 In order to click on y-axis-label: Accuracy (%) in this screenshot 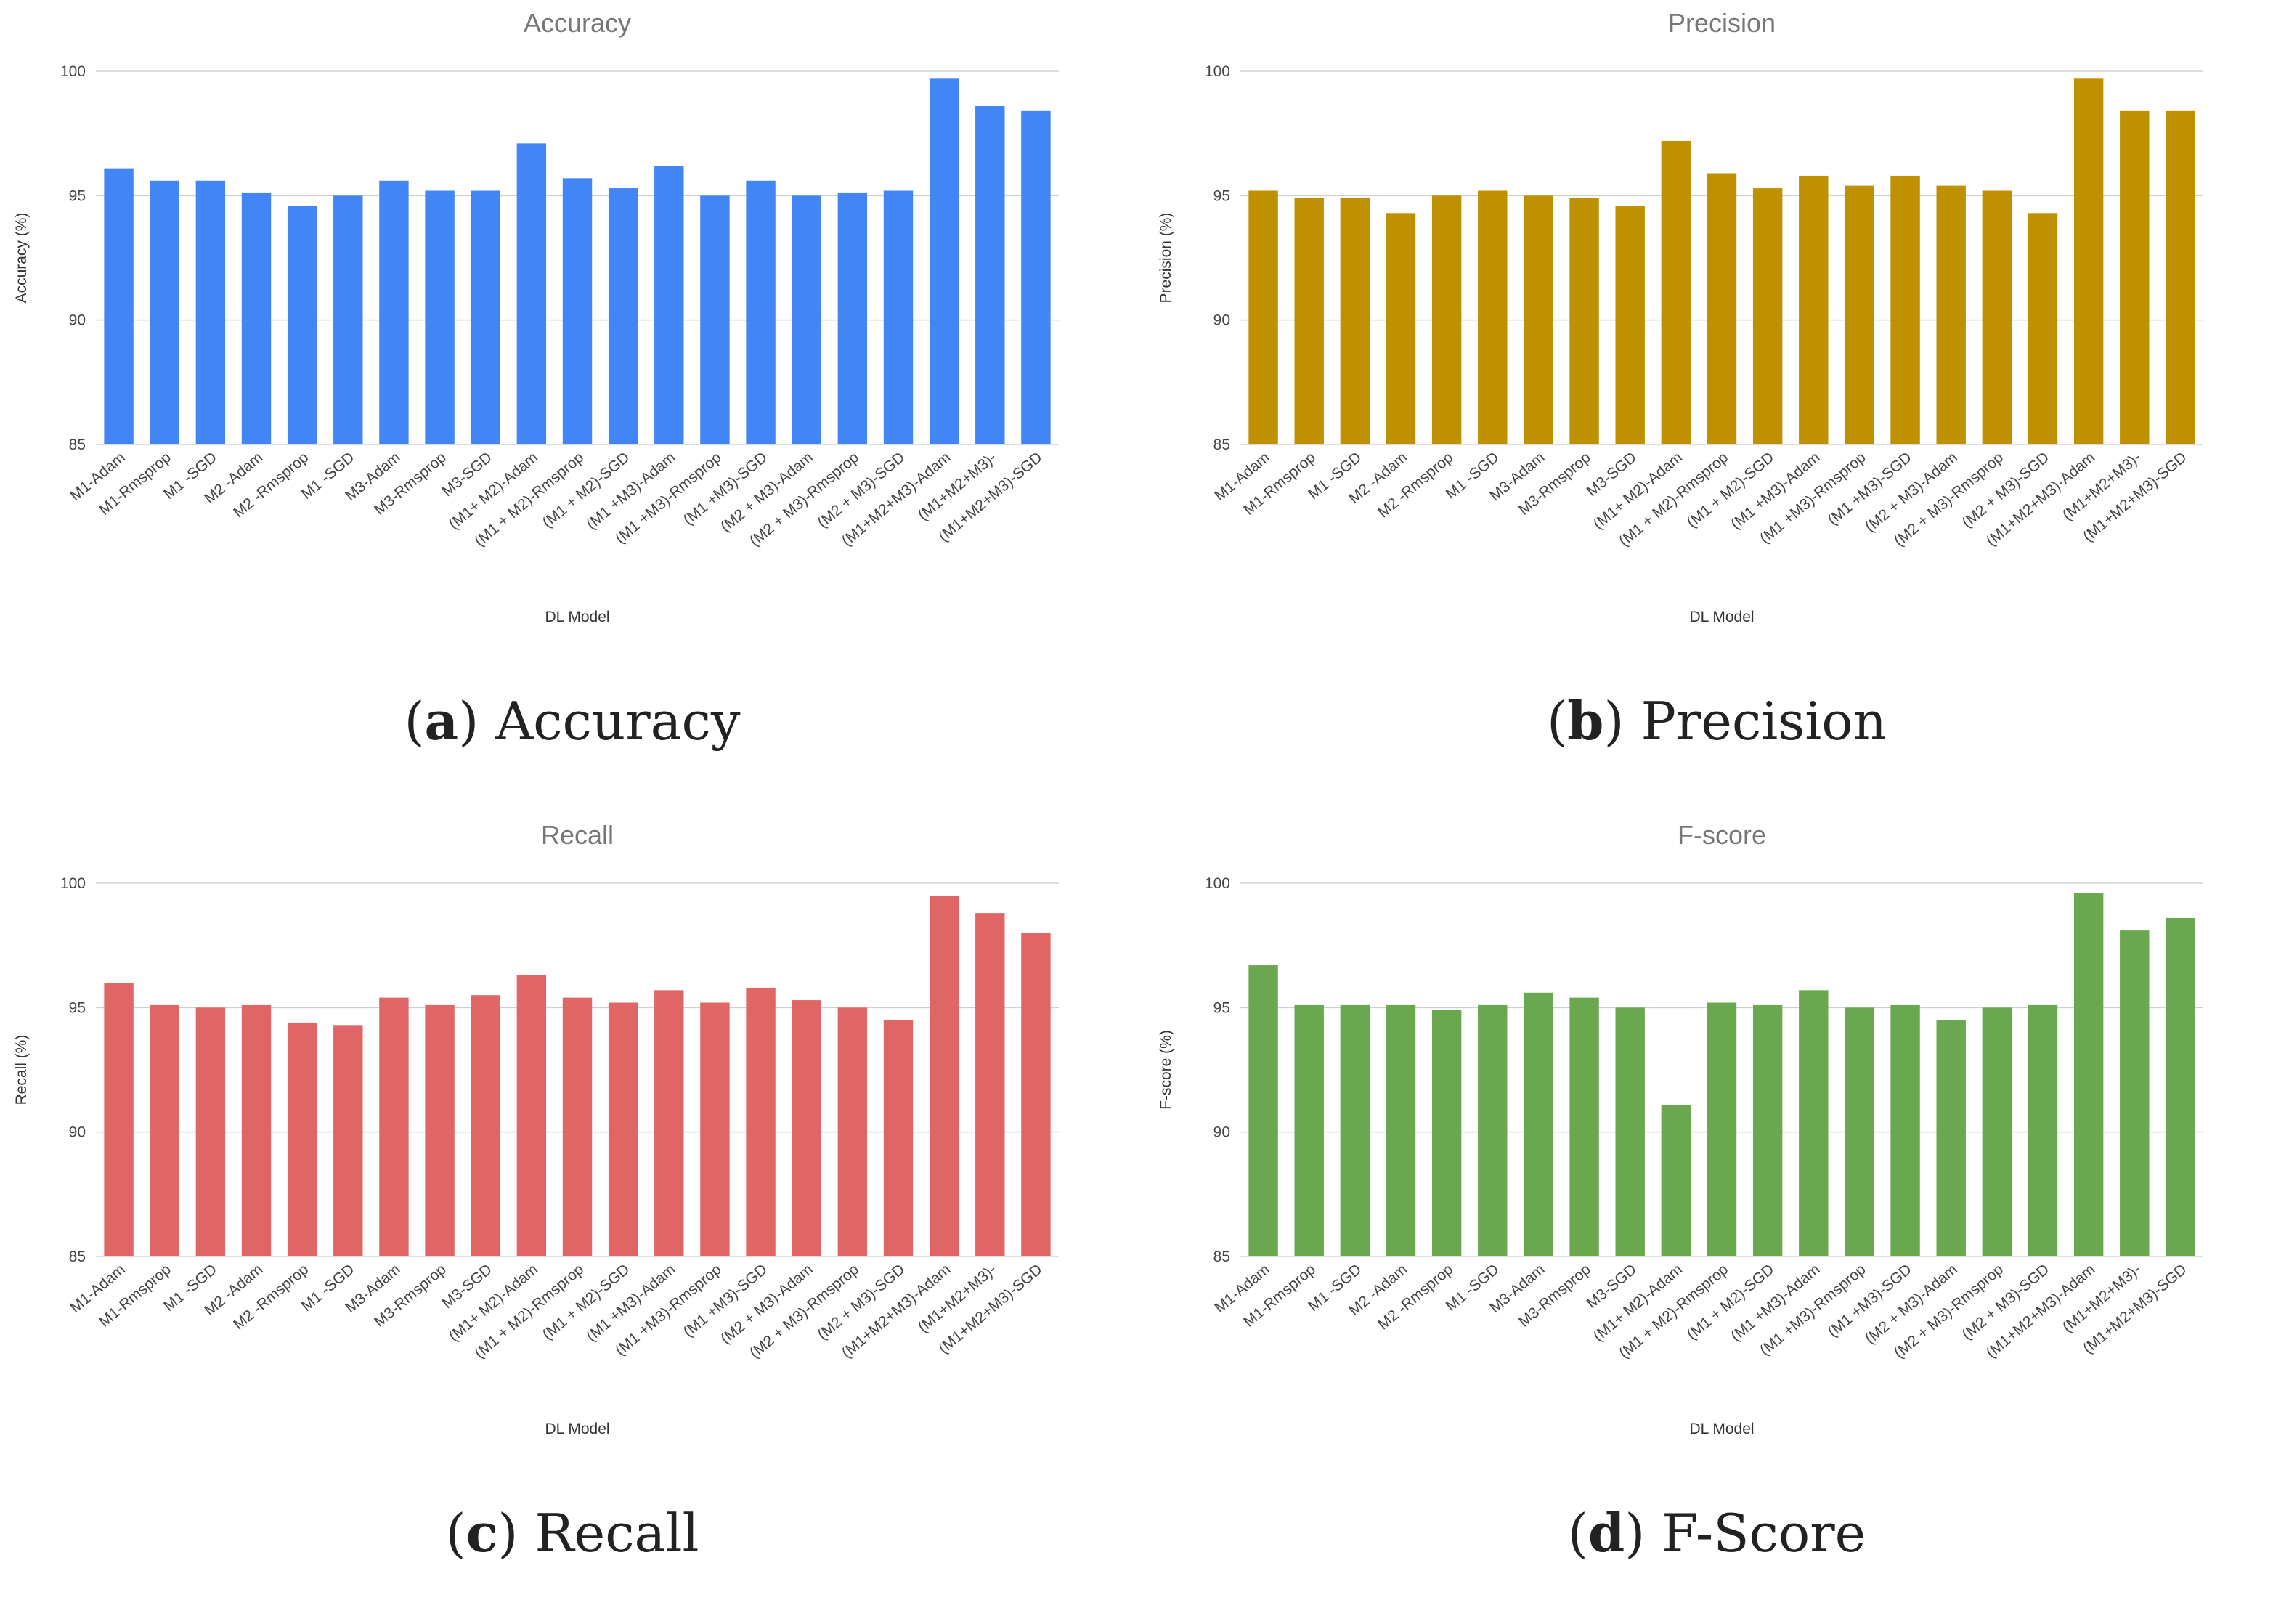, I will do `click(21, 258)`.